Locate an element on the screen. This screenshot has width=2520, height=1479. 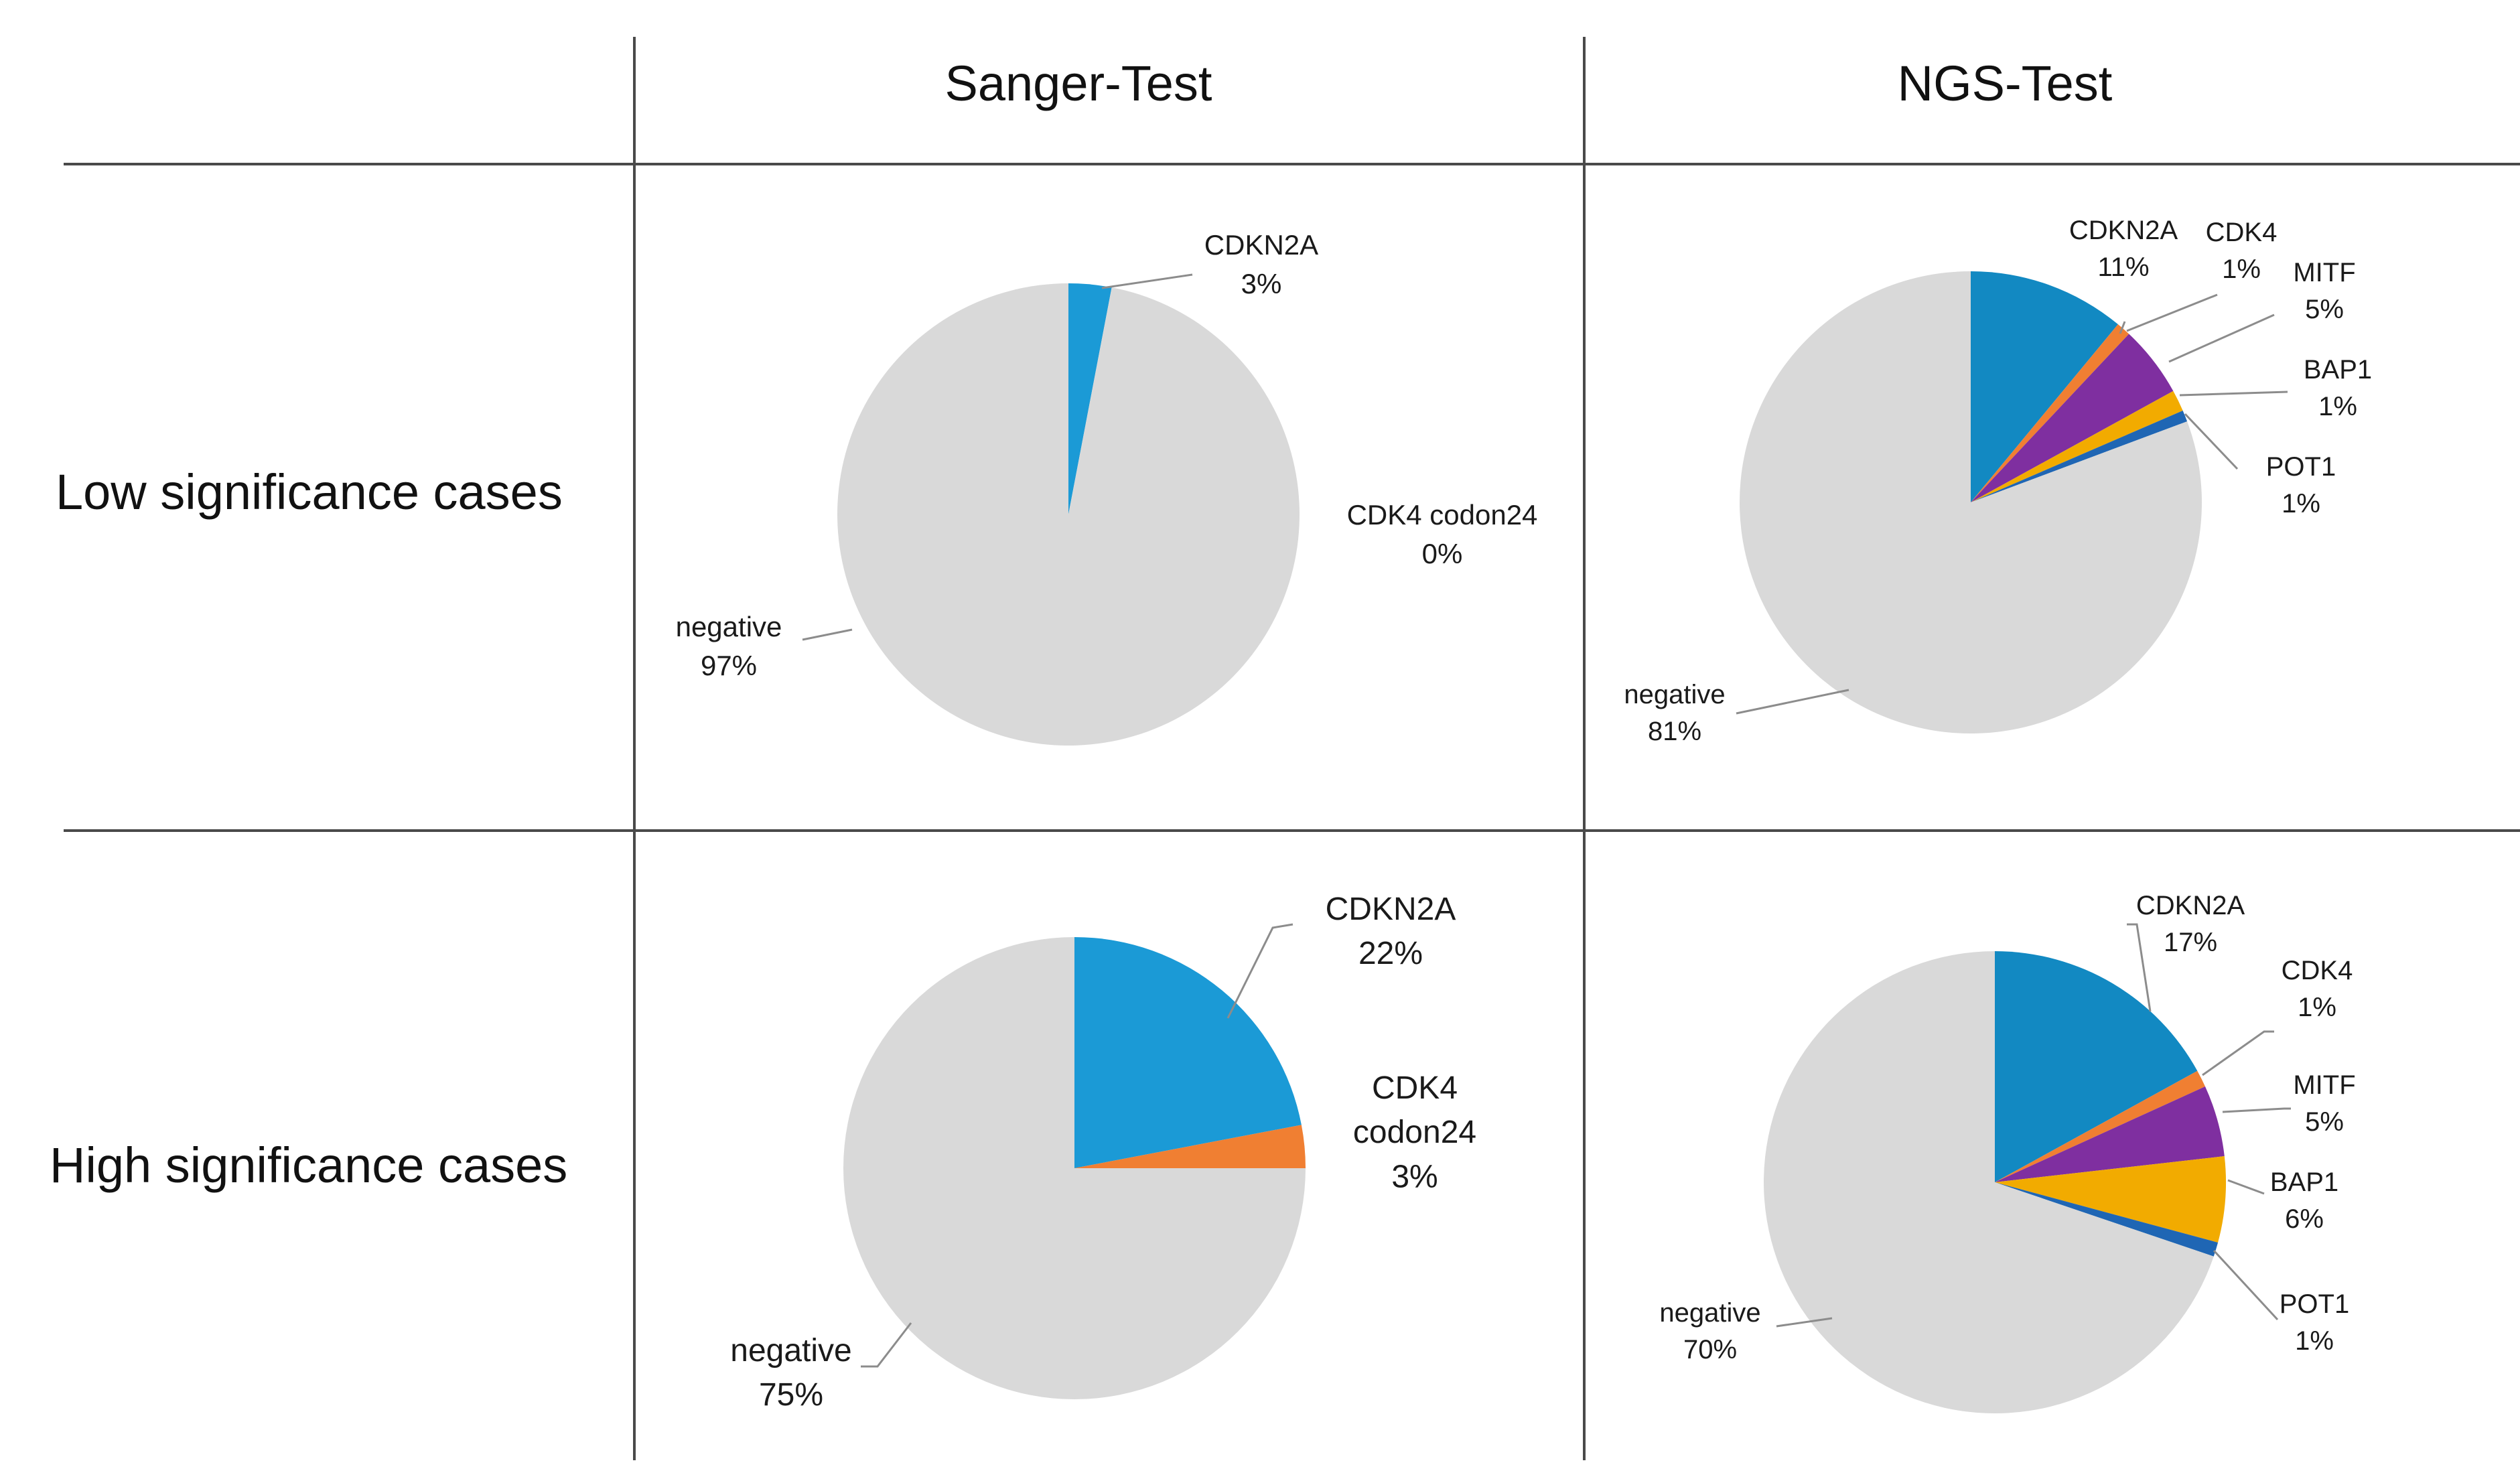
data-label-value-negative: 81% is located at coordinates (1674, 731).